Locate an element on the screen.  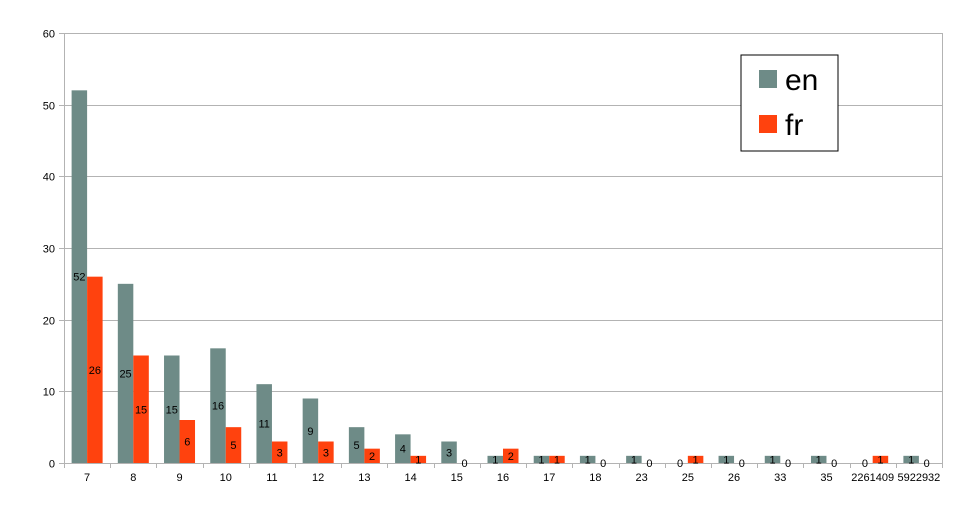
data-label-en: 52 is located at coordinates (79, 278).